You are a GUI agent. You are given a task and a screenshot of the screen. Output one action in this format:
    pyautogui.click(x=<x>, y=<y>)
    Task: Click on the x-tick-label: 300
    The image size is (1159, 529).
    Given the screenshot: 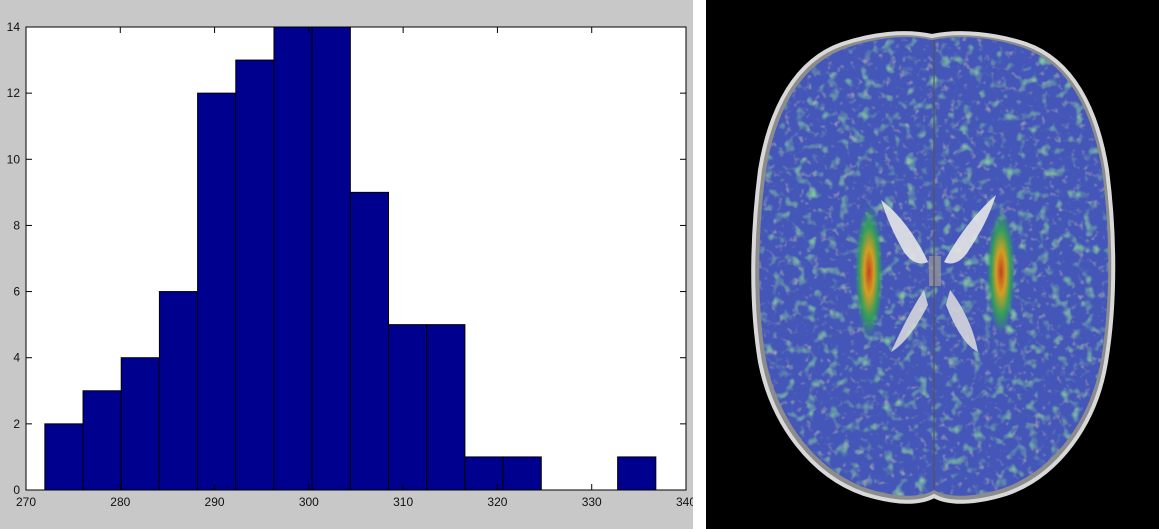 What is the action you would take?
    pyautogui.click(x=309, y=502)
    